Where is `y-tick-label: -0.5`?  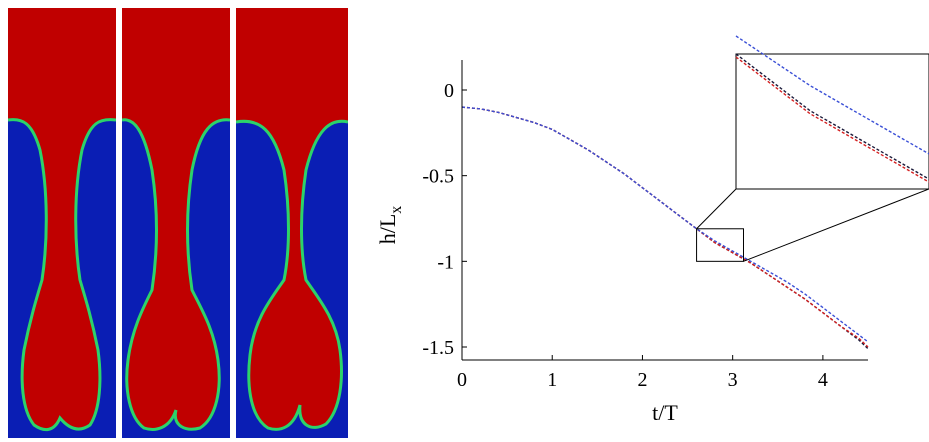
y-tick-label: -0.5 is located at coordinates (438, 177).